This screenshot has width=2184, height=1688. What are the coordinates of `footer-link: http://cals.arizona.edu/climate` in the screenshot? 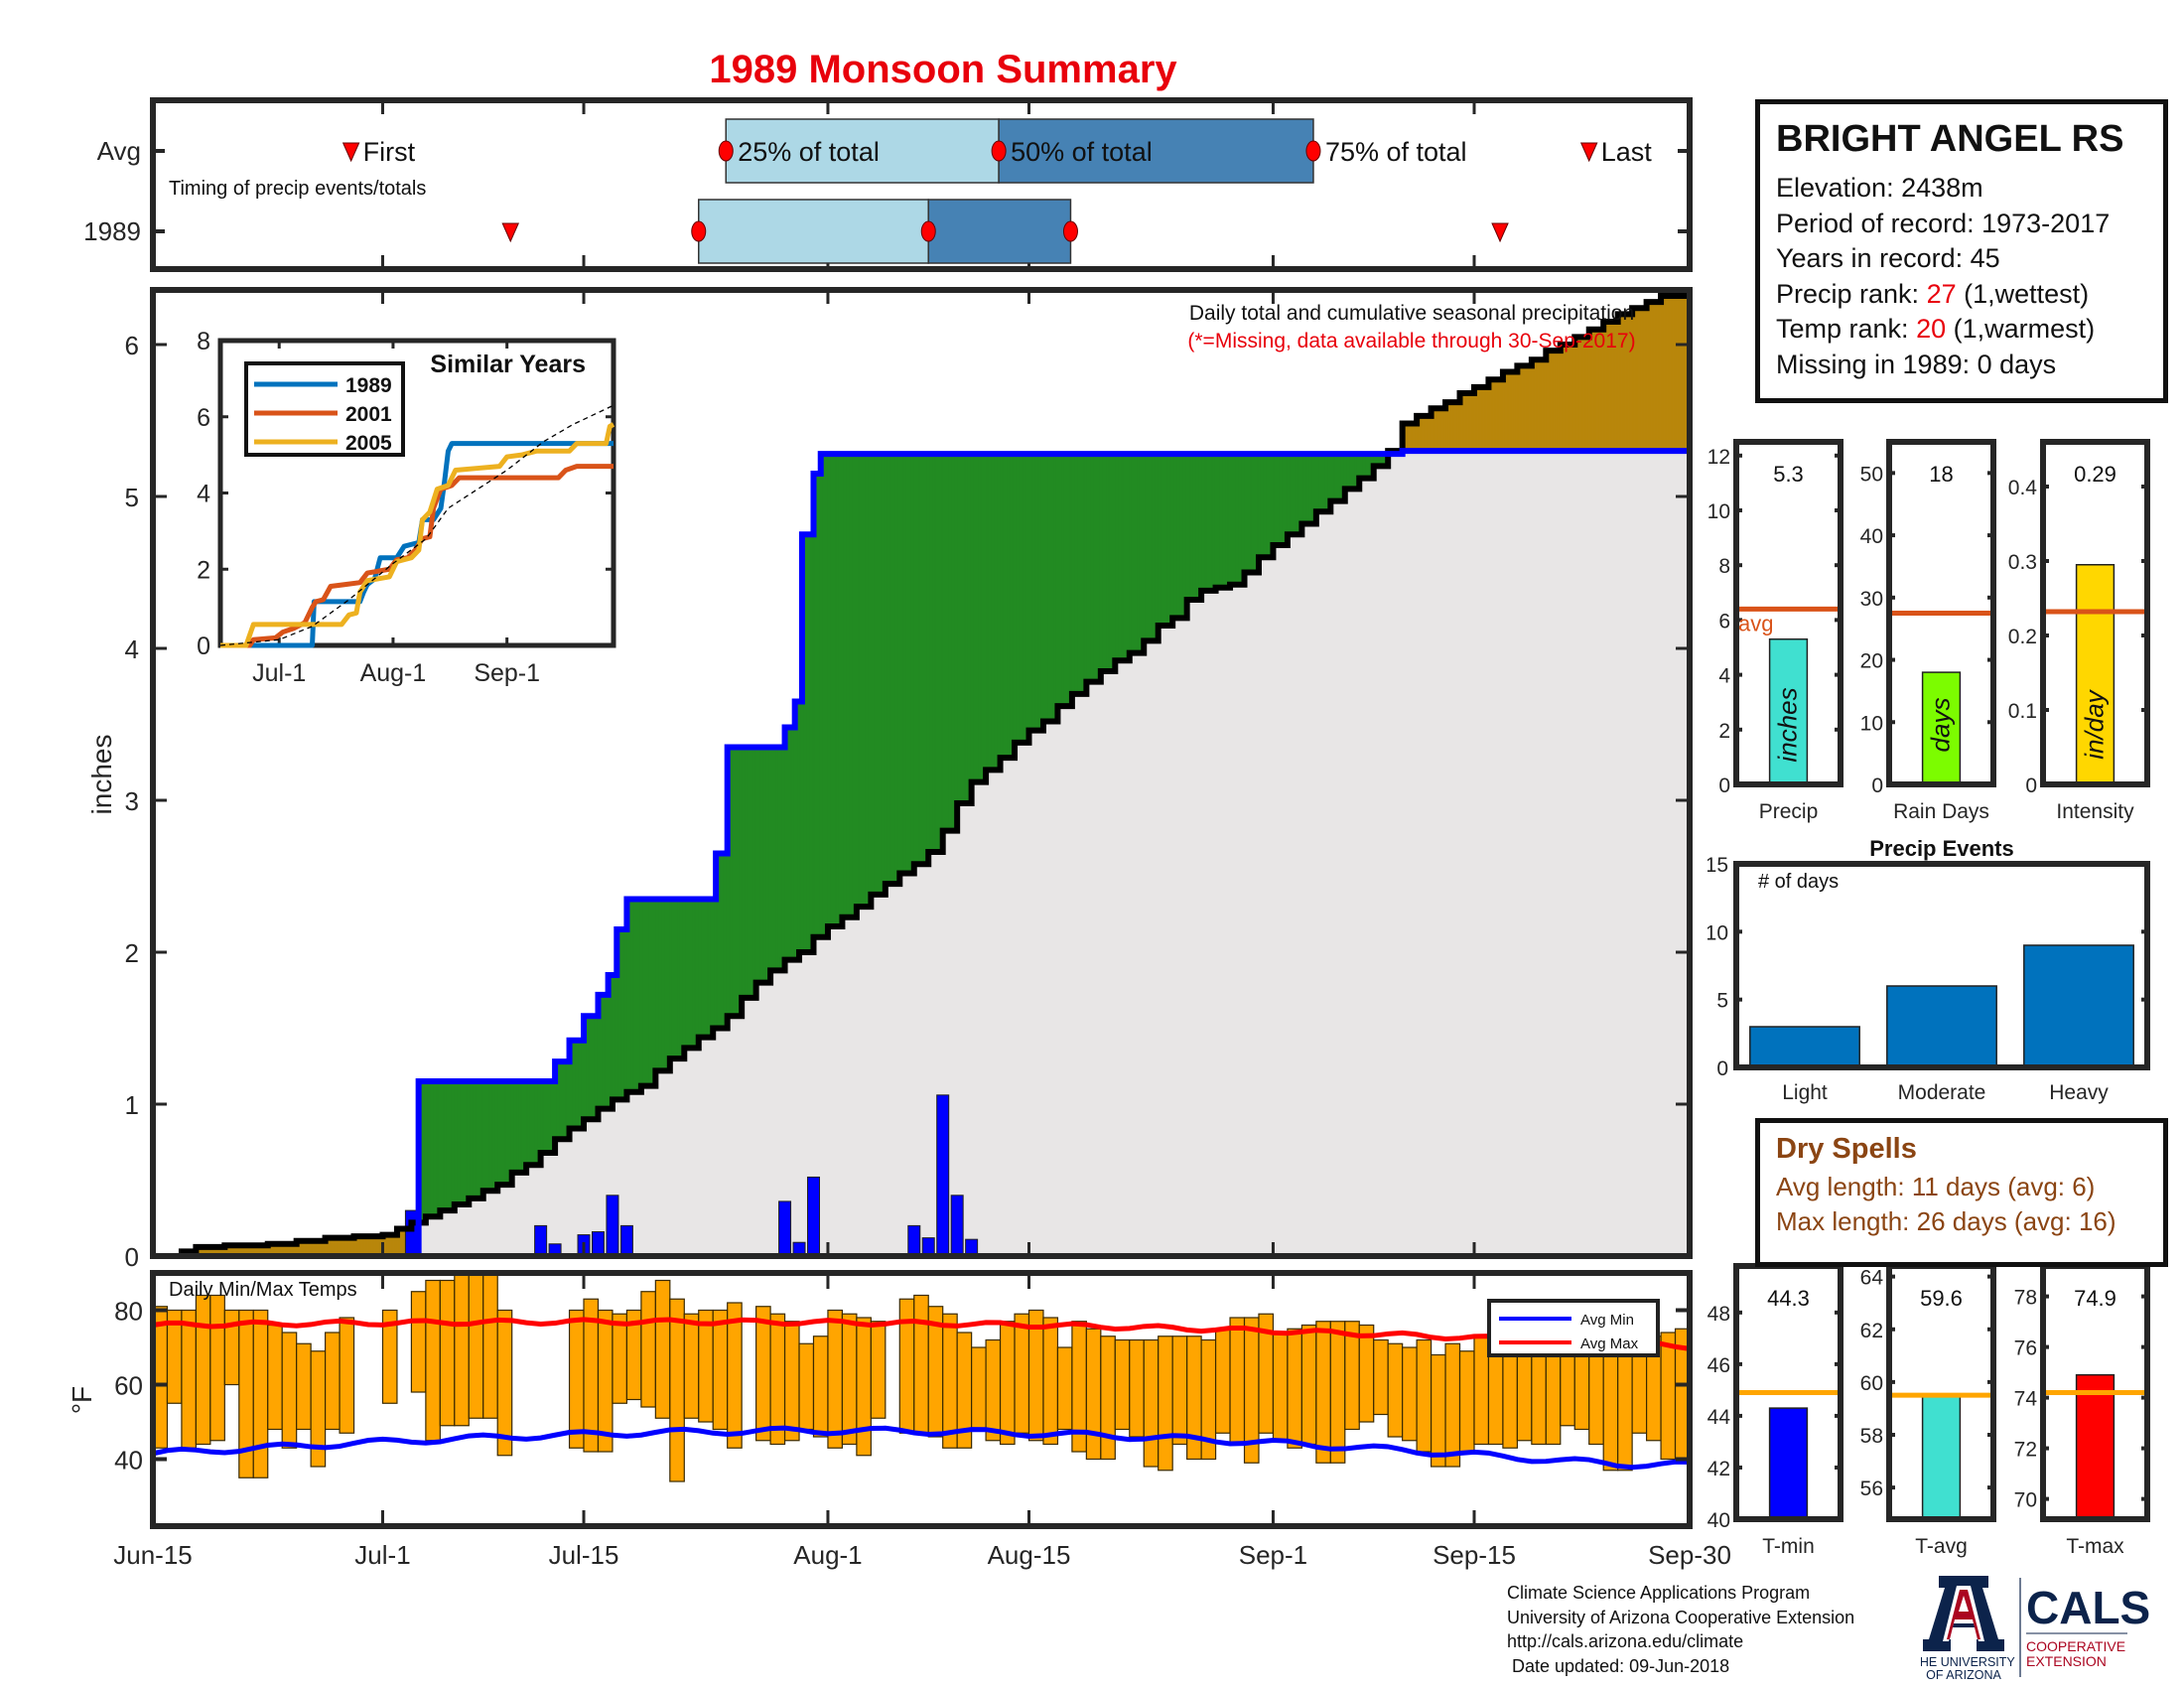 It's located at (1625, 1641).